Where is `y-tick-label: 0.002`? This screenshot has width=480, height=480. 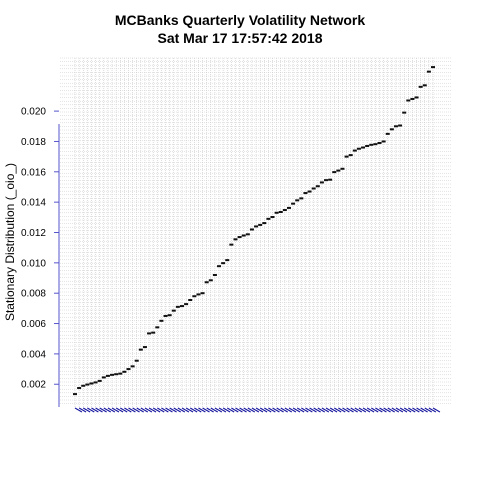 y-tick-label: 0.002 is located at coordinates (33, 385).